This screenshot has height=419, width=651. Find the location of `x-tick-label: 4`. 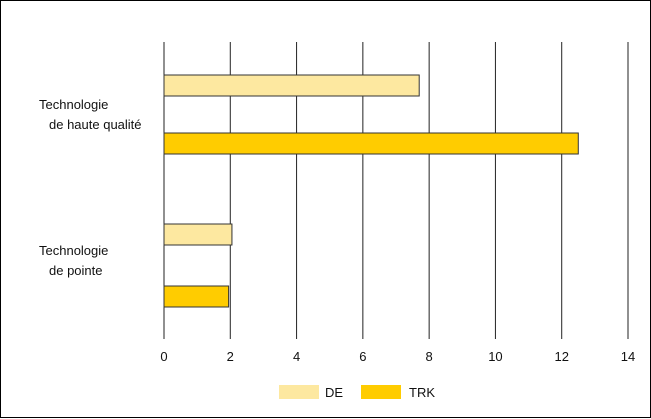

x-tick-label: 4 is located at coordinates (296, 356).